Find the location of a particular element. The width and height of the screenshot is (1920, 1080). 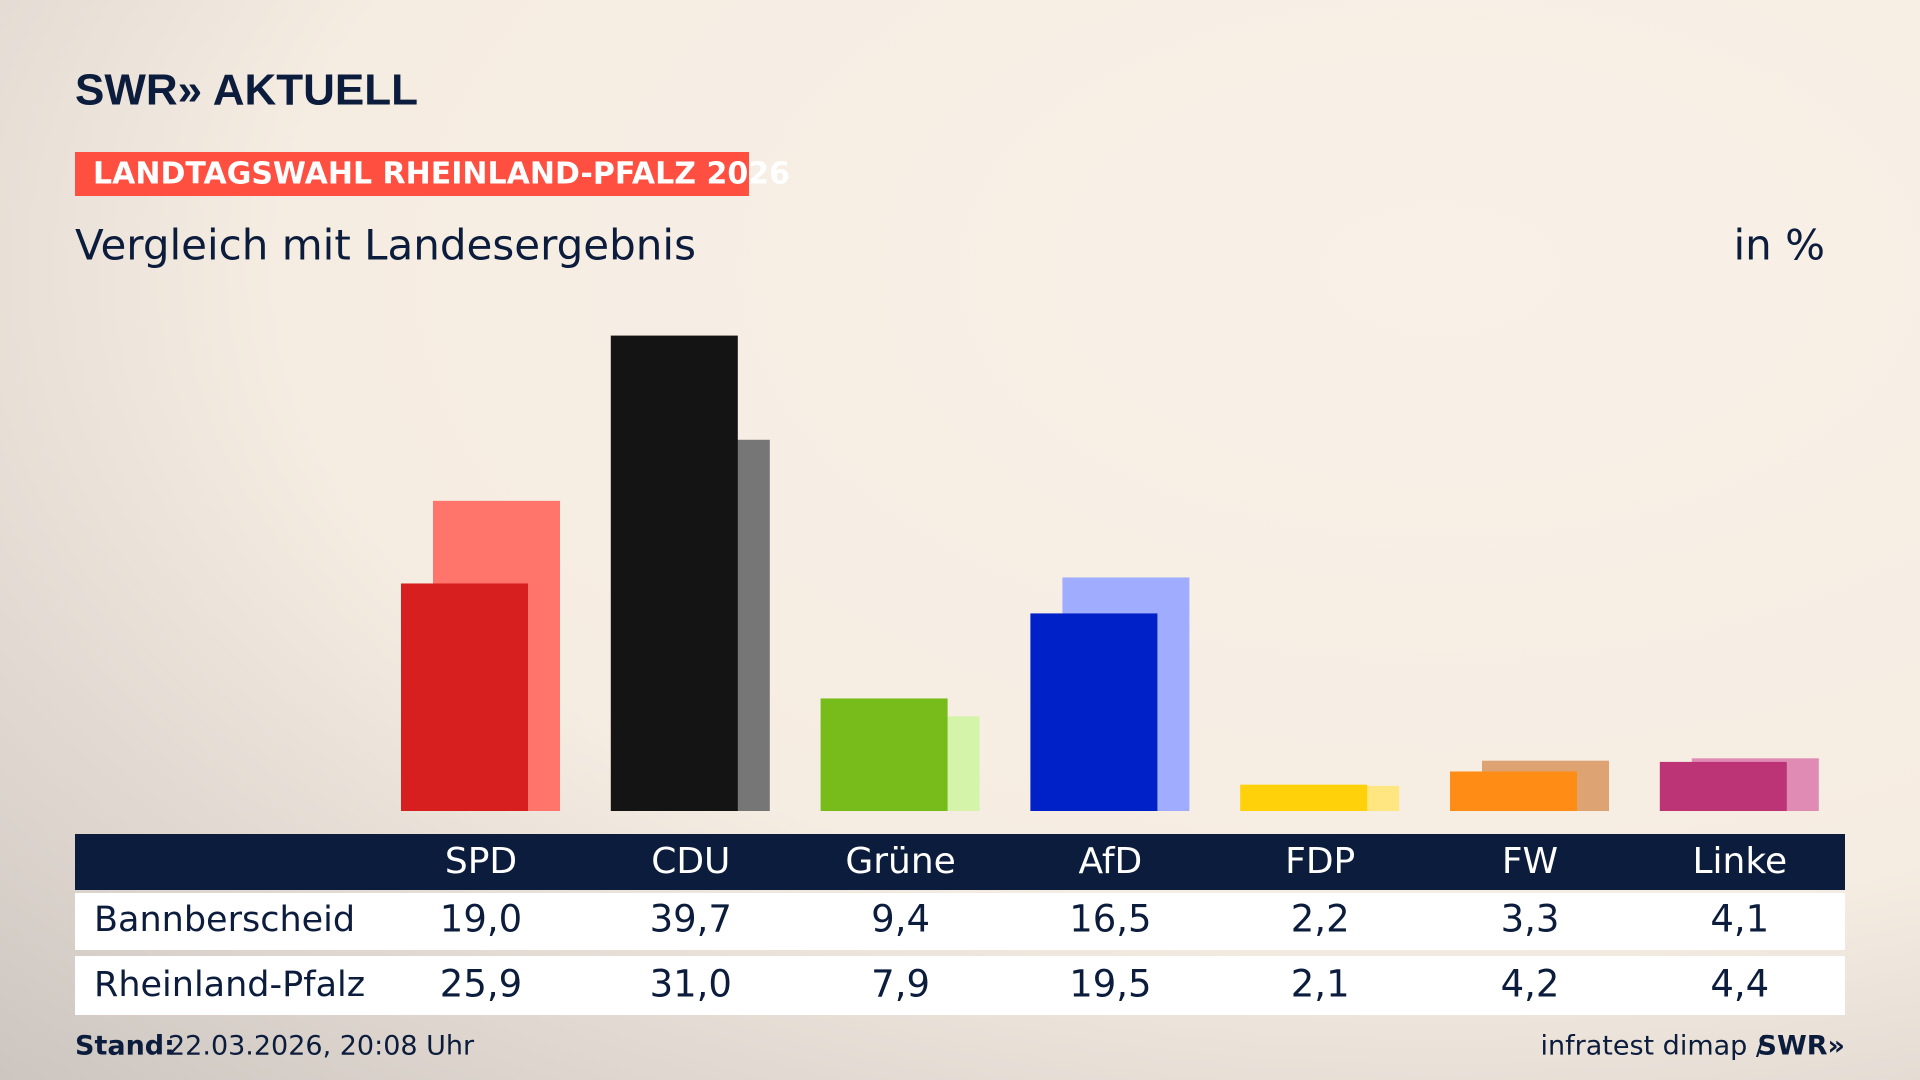

tag-box is located at coordinates (412, 174).